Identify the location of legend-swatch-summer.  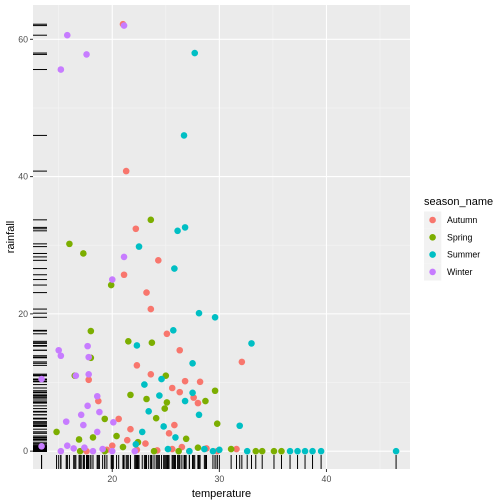
(432, 254).